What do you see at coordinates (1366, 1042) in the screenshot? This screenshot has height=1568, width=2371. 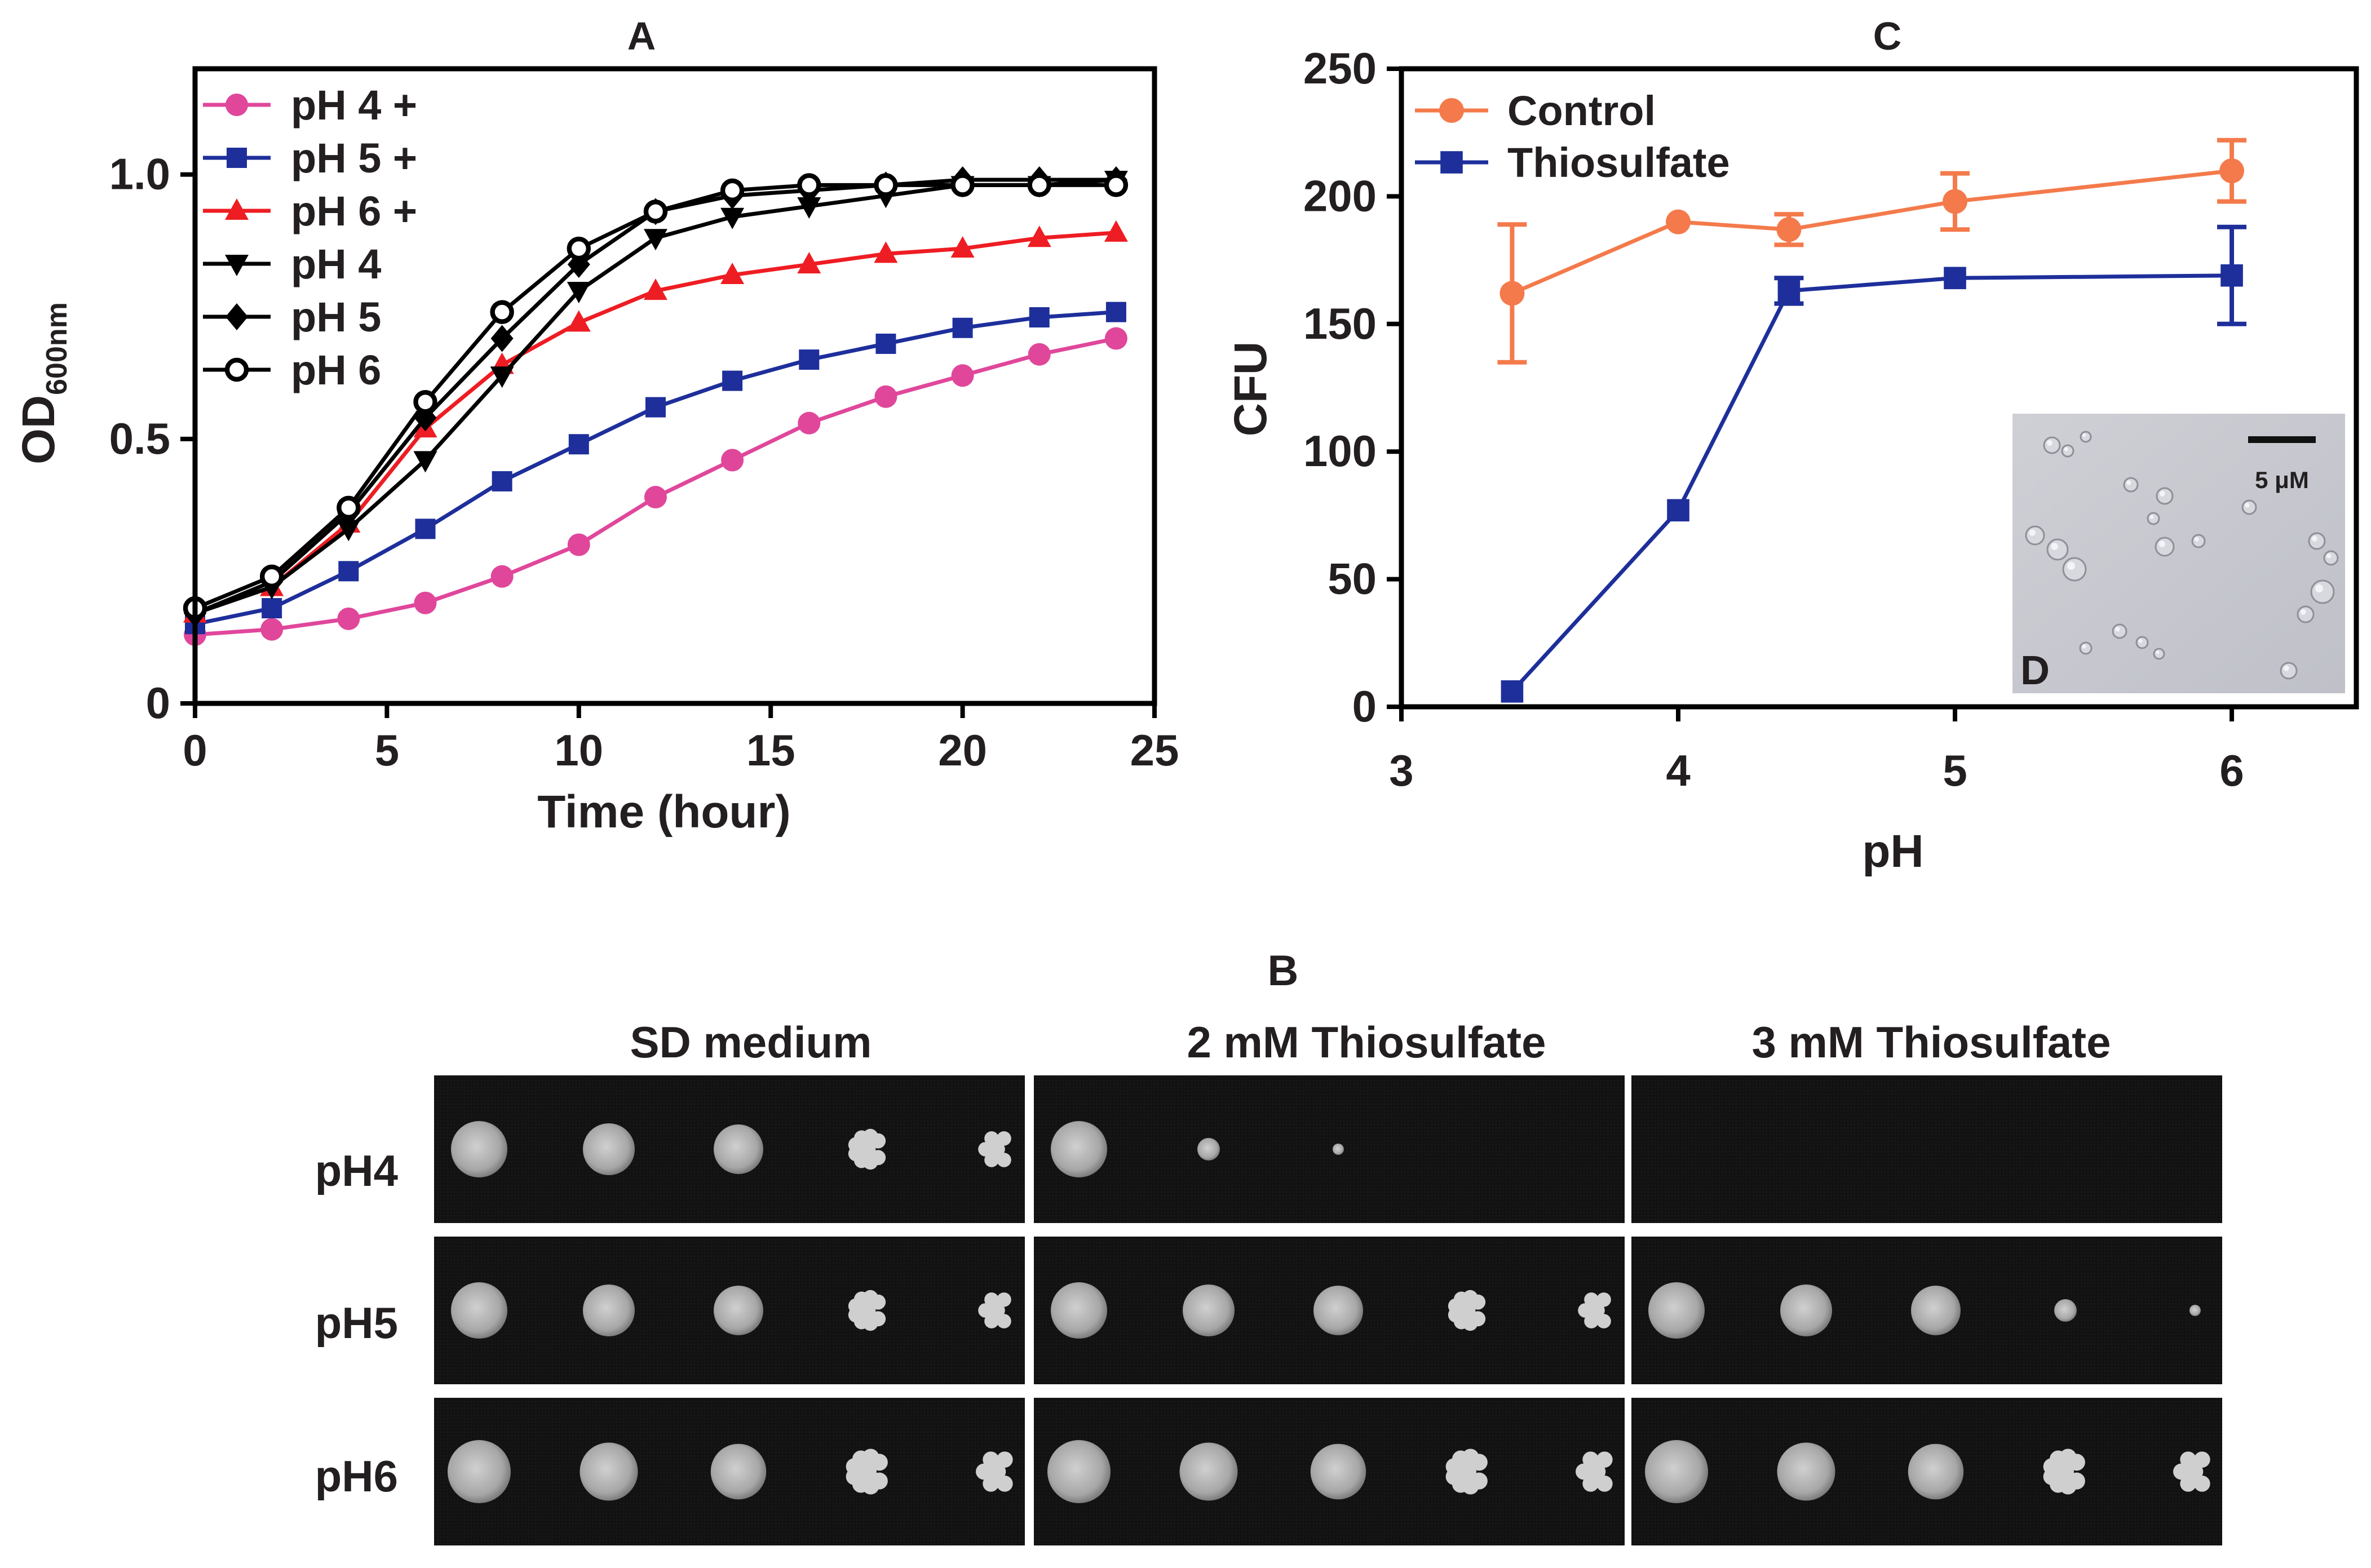 I see `column-header-2mm-thiosulfate: 2 mM Thiosulfate` at bounding box center [1366, 1042].